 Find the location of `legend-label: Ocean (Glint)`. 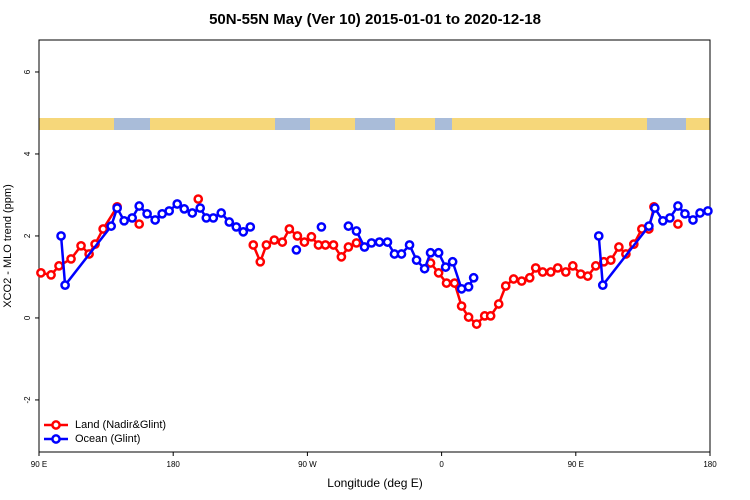

legend-label: Ocean (Glint) is located at coordinates (107, 439).